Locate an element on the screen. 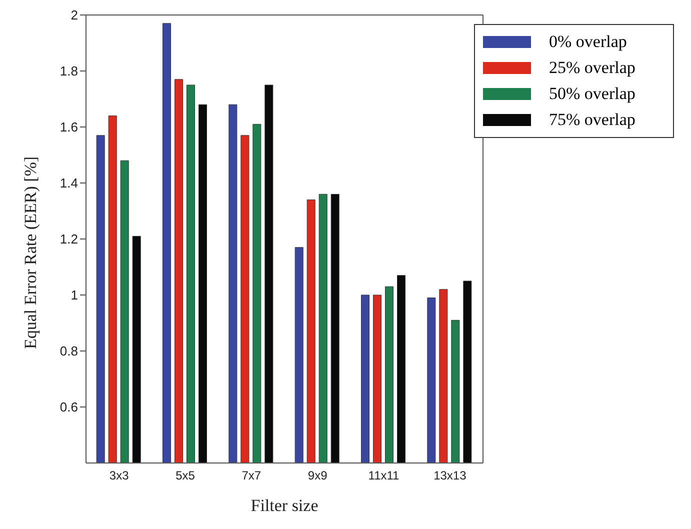  y-tick-label: 2 is located at coordinates (74, 15).